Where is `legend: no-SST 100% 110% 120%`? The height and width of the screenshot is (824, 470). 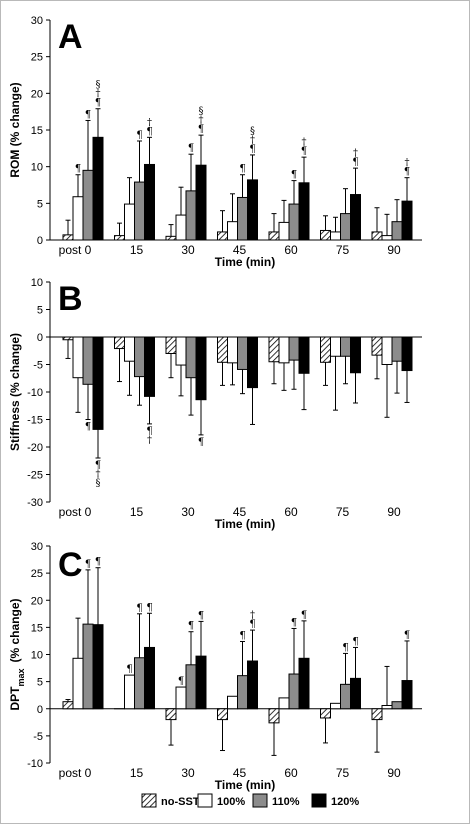
legend: no-SST 100% 110% 120% is located at coordinates (250, 800).